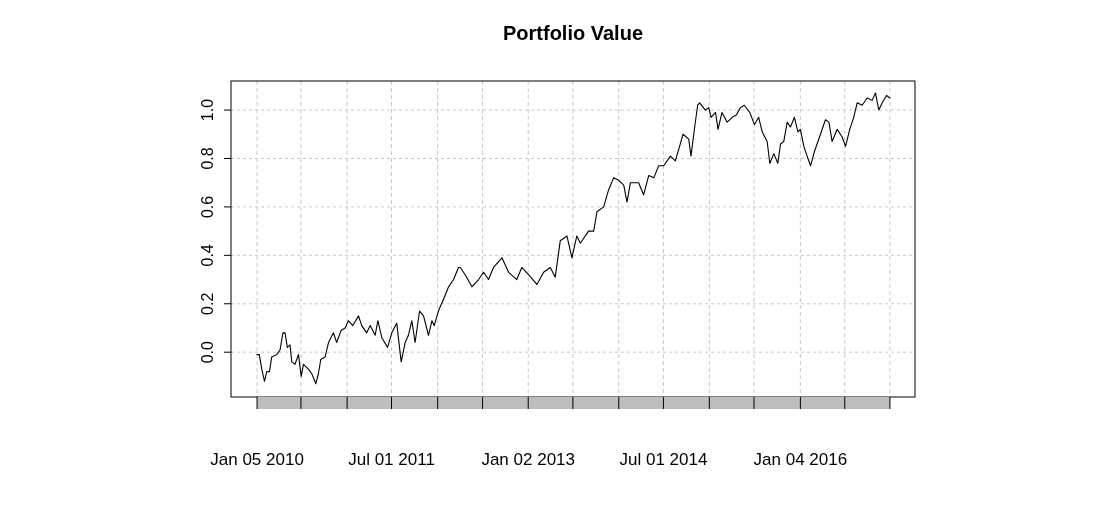  What do you see at coordinates (663, 459) in the screenshot?
I see `x-tick-label: Jul 01 2014` at bounding box center [663, 459].